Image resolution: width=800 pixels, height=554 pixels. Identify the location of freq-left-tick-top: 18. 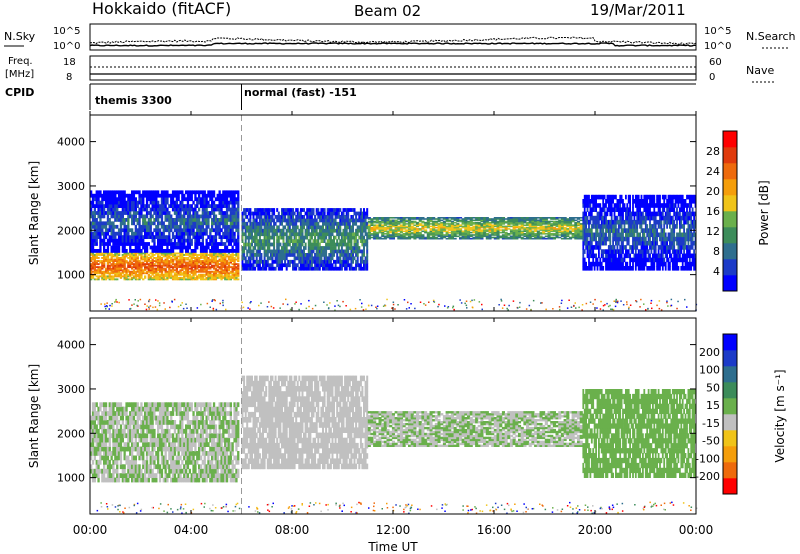
(69, 62).